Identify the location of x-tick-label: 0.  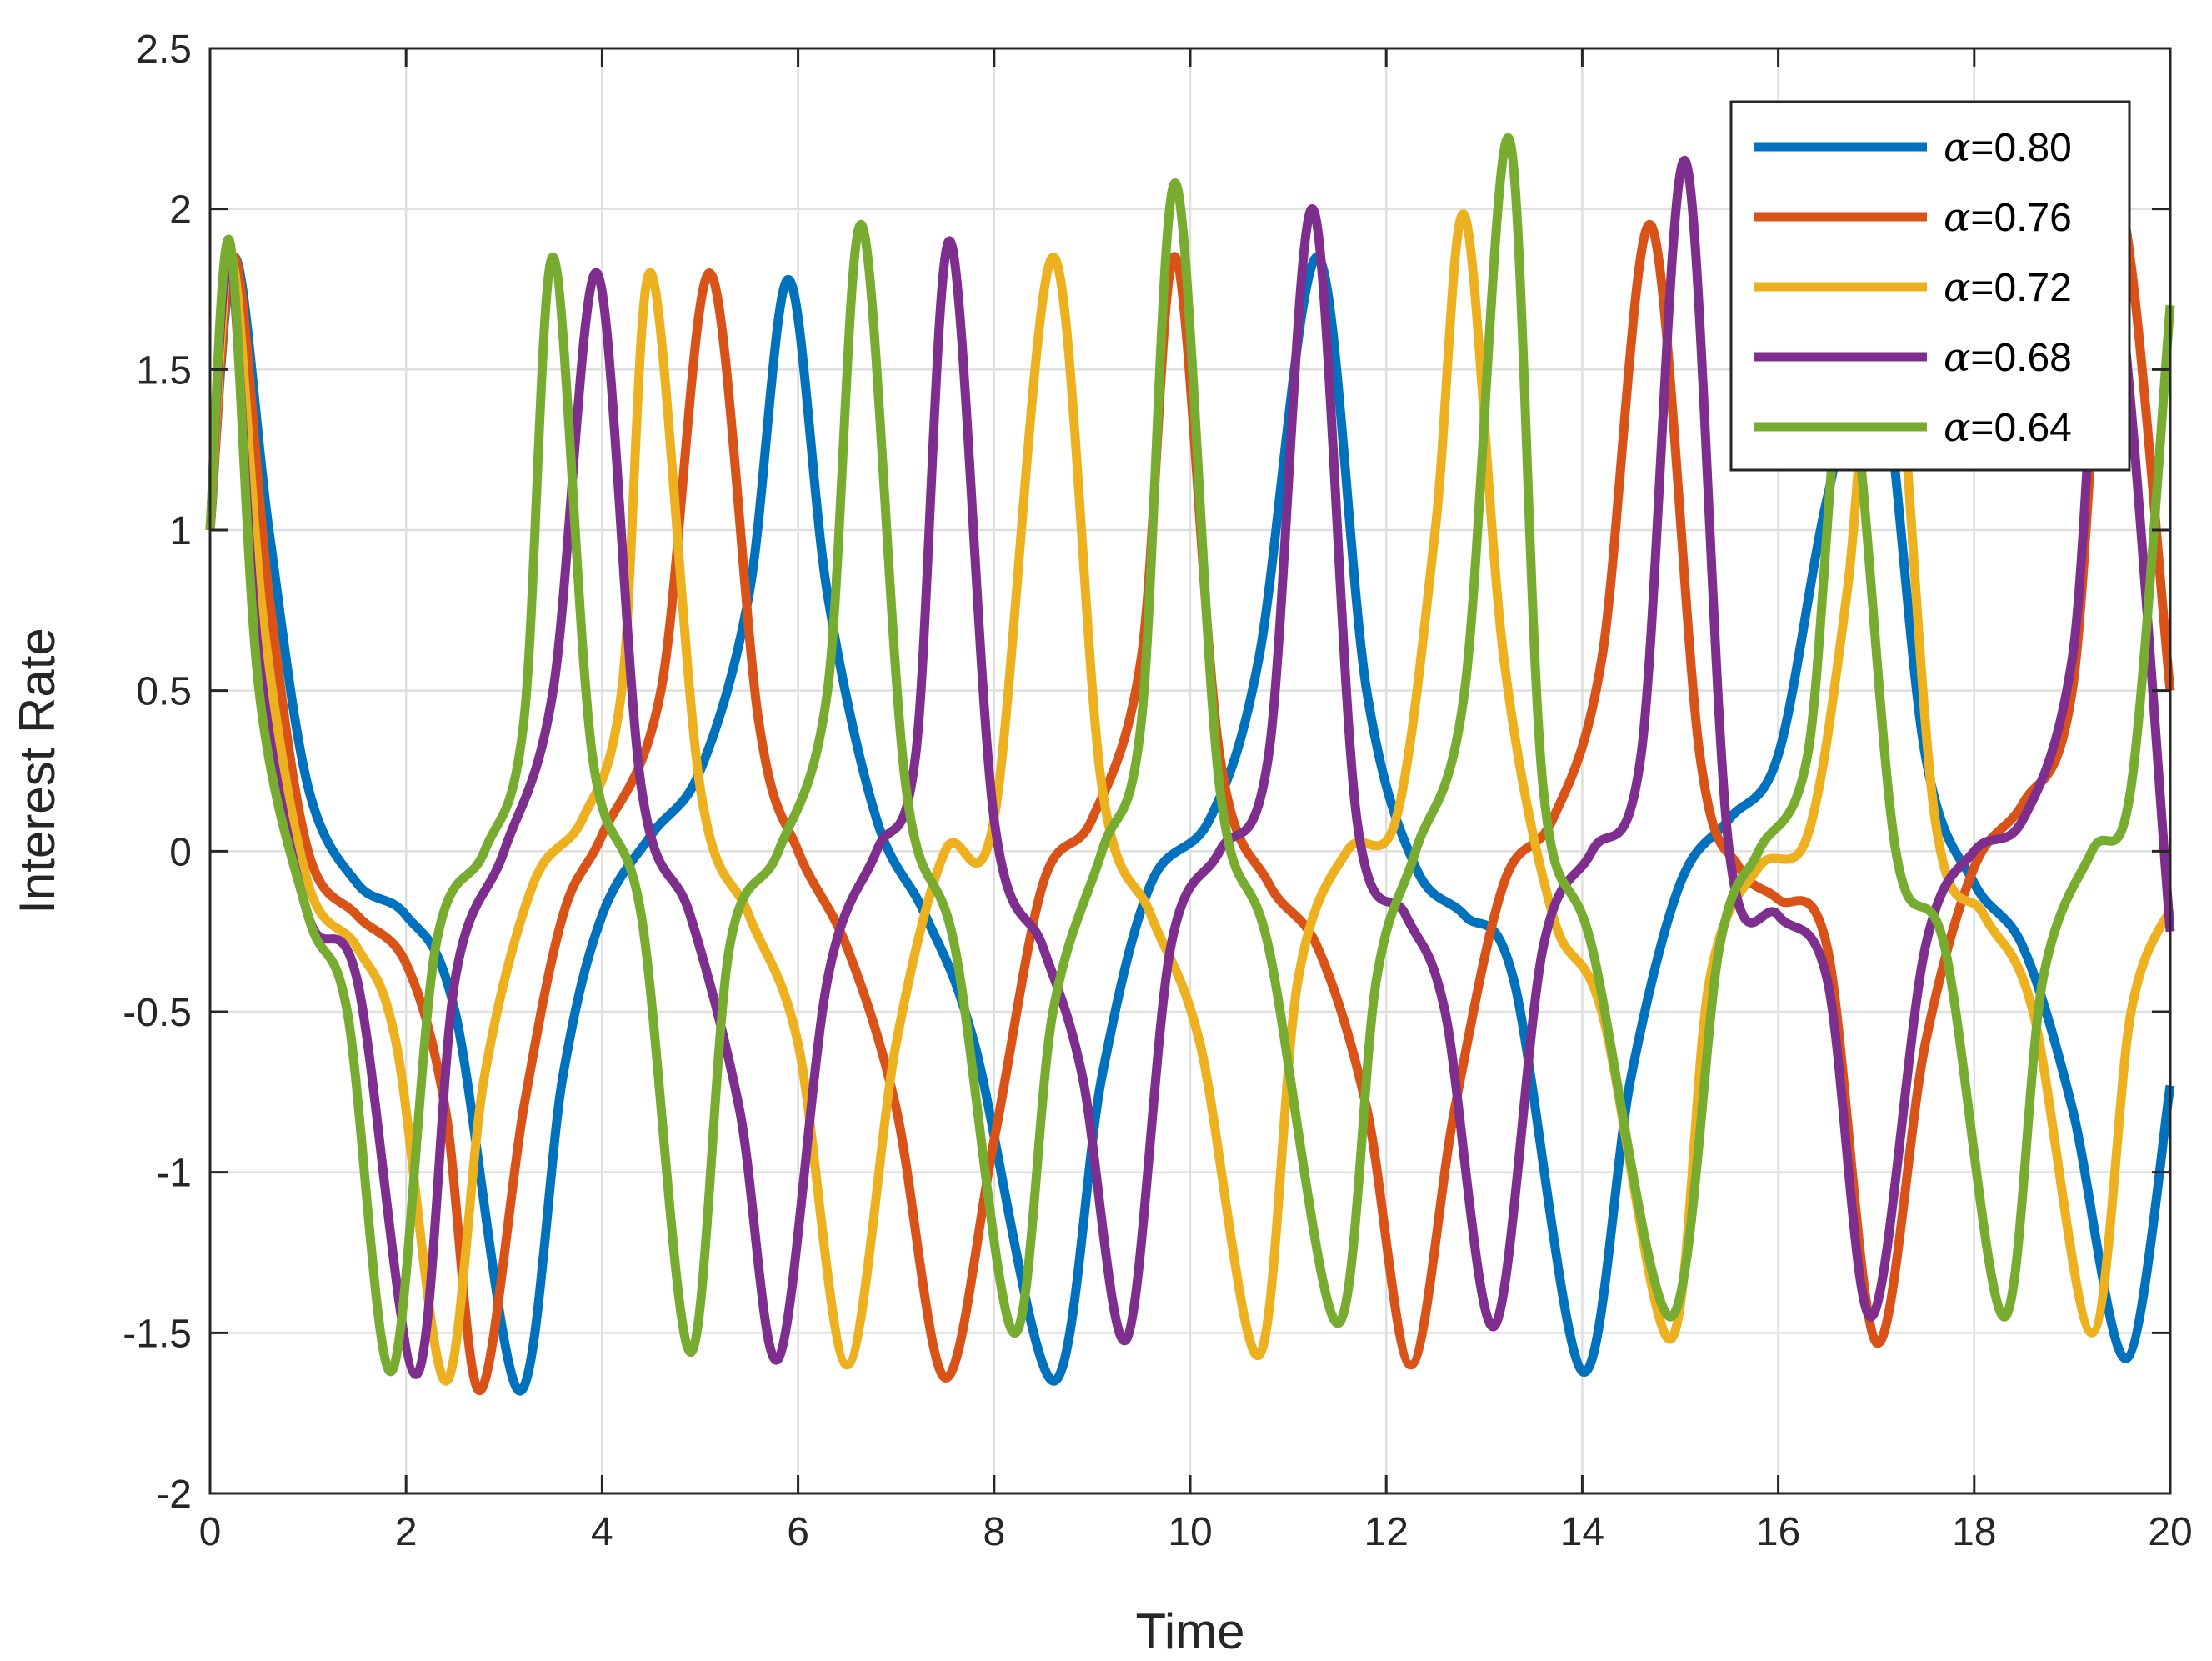
(210, 1532).